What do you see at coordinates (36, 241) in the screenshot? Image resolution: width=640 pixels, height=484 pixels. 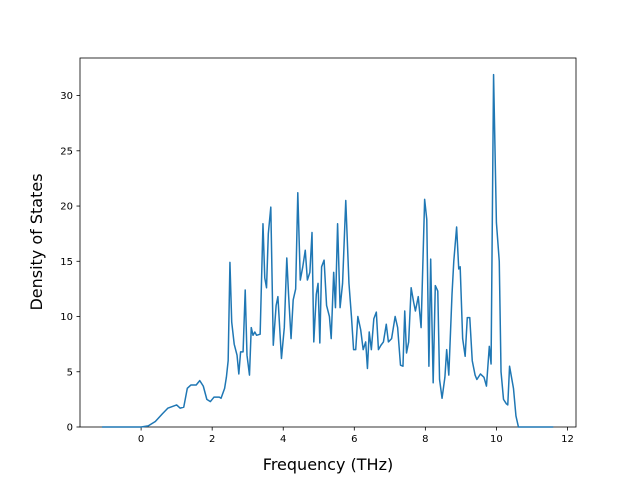 I see `y-axis-label: Density of States` at bounding box center [36, 241].